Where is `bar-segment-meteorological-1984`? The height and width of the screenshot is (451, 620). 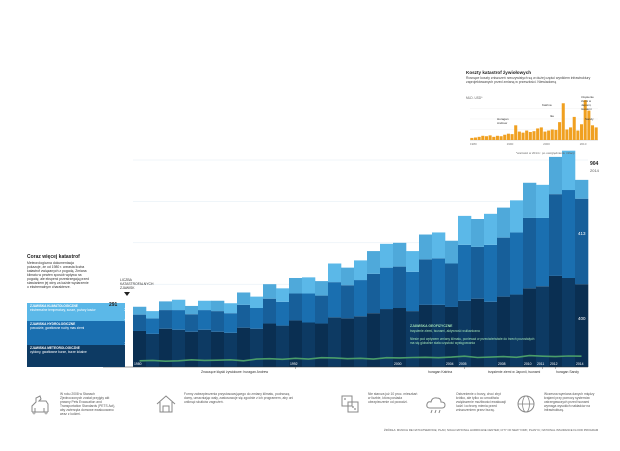
bar-segment-meteorological-1984 is located at coordinates (192, 349).